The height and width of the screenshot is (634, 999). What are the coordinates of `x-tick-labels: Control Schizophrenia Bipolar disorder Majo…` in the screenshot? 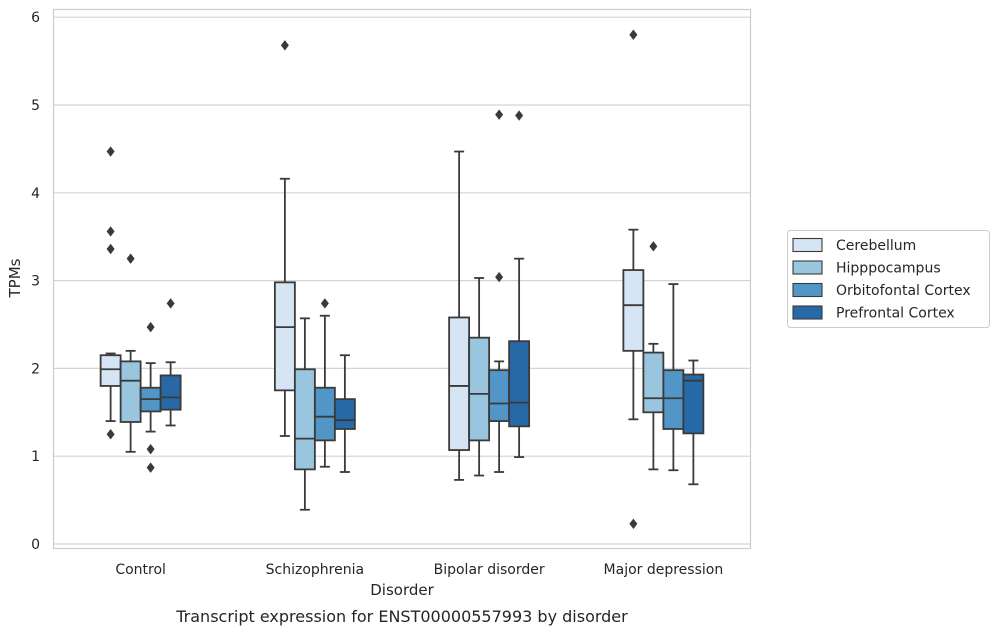 It's located at (419, 570).